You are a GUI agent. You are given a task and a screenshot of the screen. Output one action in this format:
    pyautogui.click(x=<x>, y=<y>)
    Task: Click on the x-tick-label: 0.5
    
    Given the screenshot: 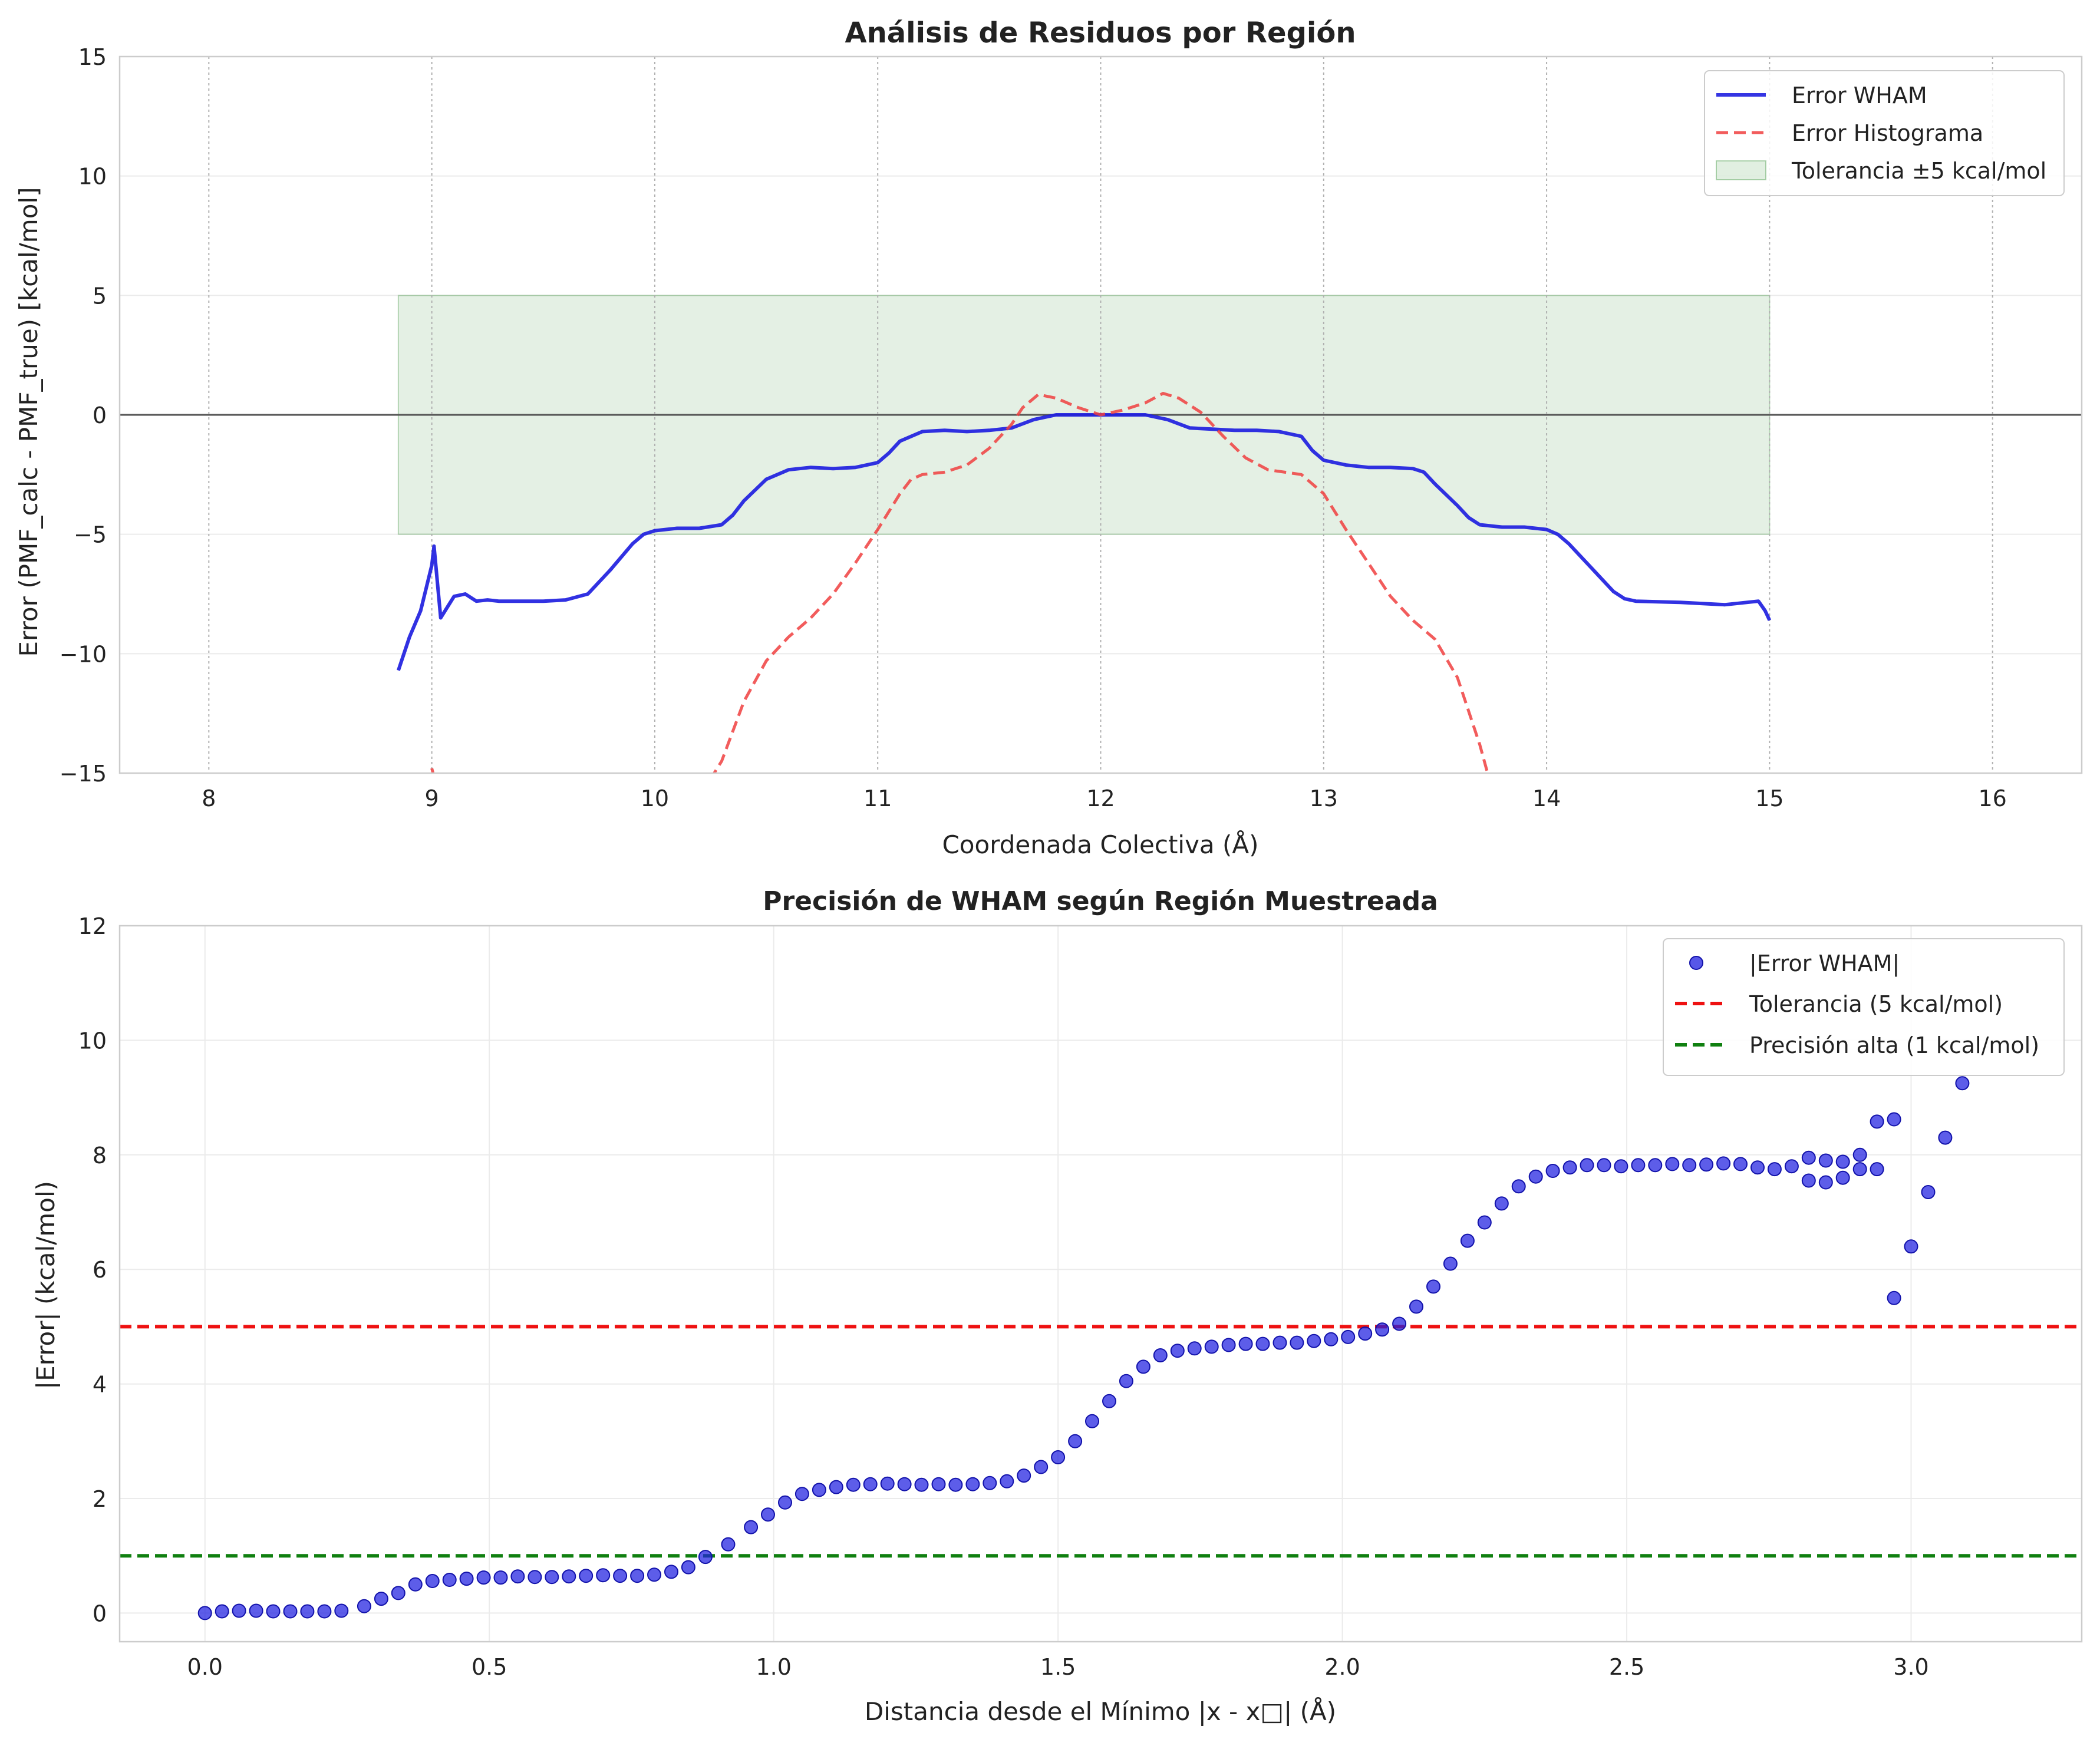 What is the action you would take?
    pyautogui.click(x=490, y=1667)
    